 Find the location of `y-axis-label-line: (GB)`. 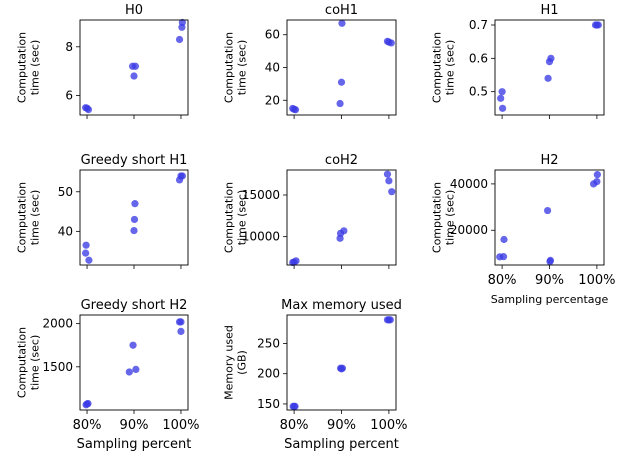

y-axis-label-line: (GB) is located at coordinates (242, 362).